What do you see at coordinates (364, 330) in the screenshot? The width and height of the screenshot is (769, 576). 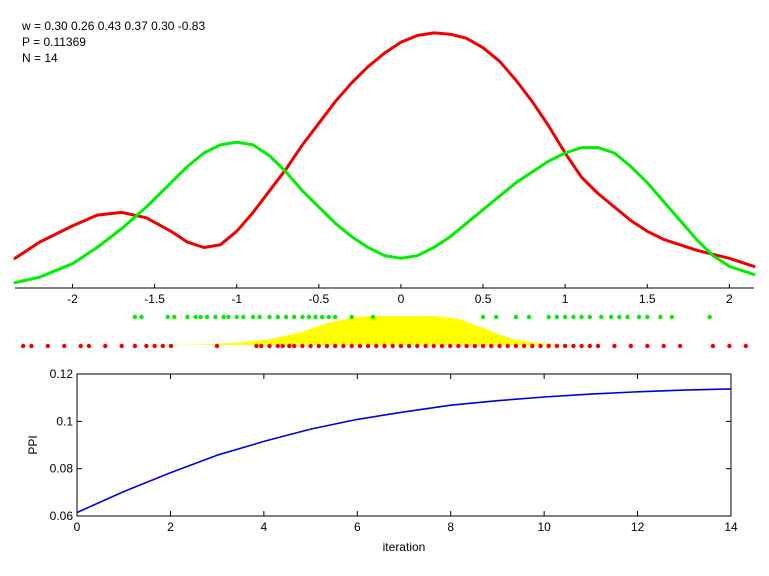 I see `yellow-distribution-area` at bounding box center [364, 330].